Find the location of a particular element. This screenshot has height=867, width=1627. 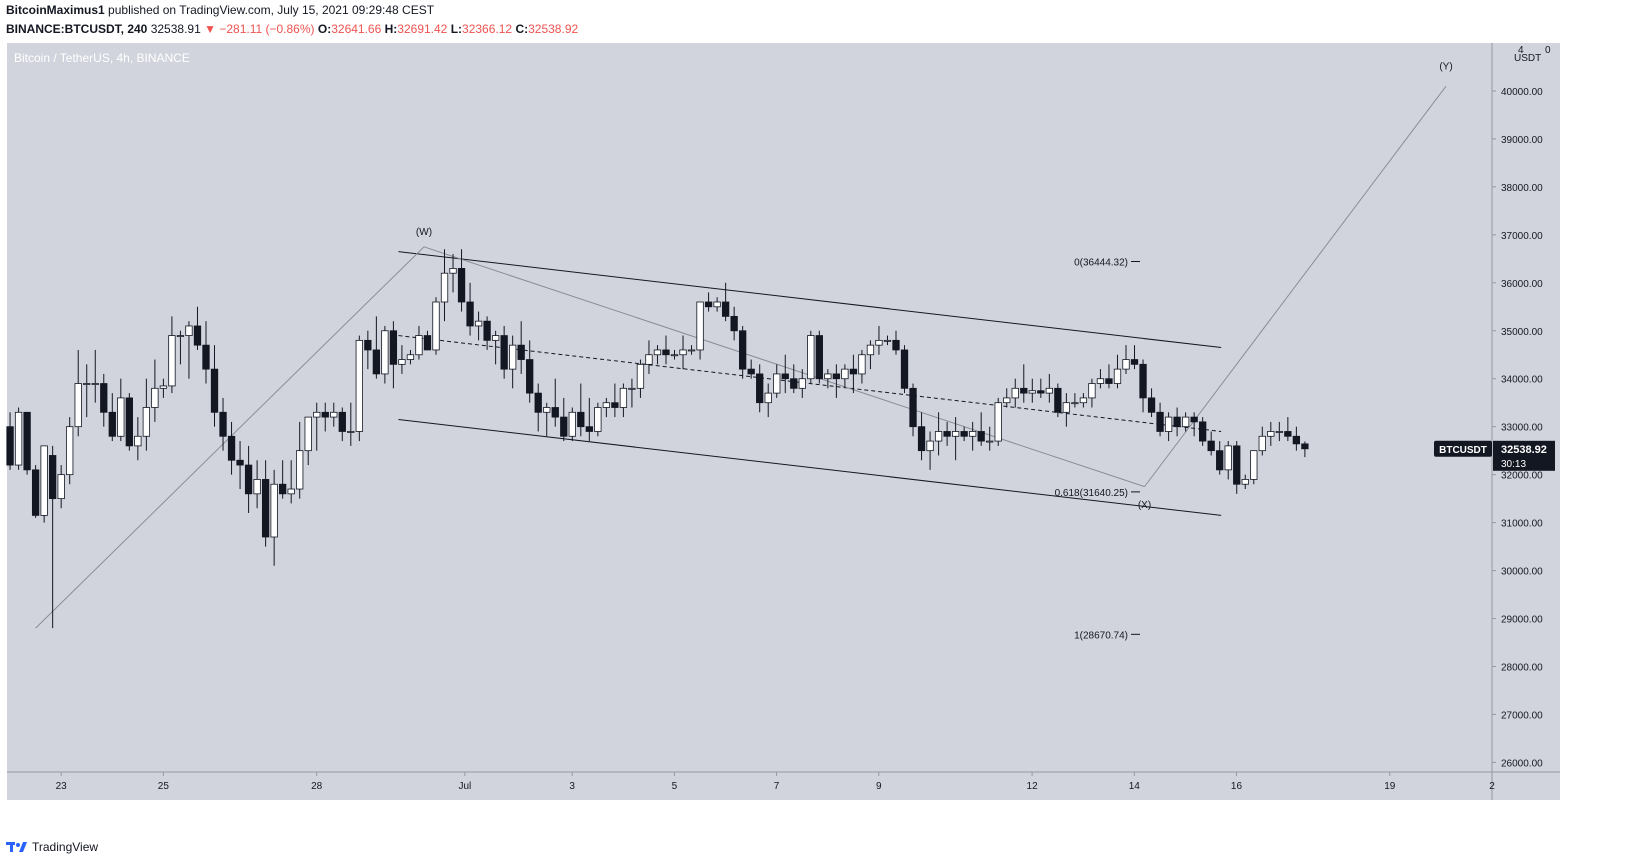

trendline-channel-upper is located at coordinates (810, 300).